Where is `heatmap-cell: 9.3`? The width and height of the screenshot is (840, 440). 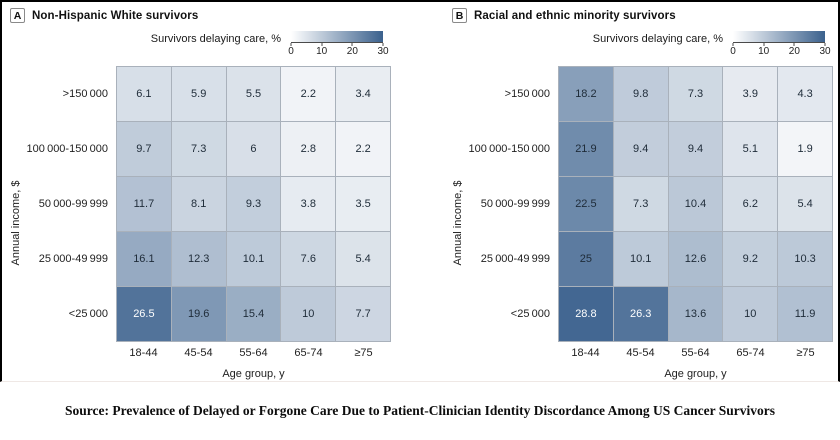
heatmap-cell: 9.3 is located at coordinates (253, 204).